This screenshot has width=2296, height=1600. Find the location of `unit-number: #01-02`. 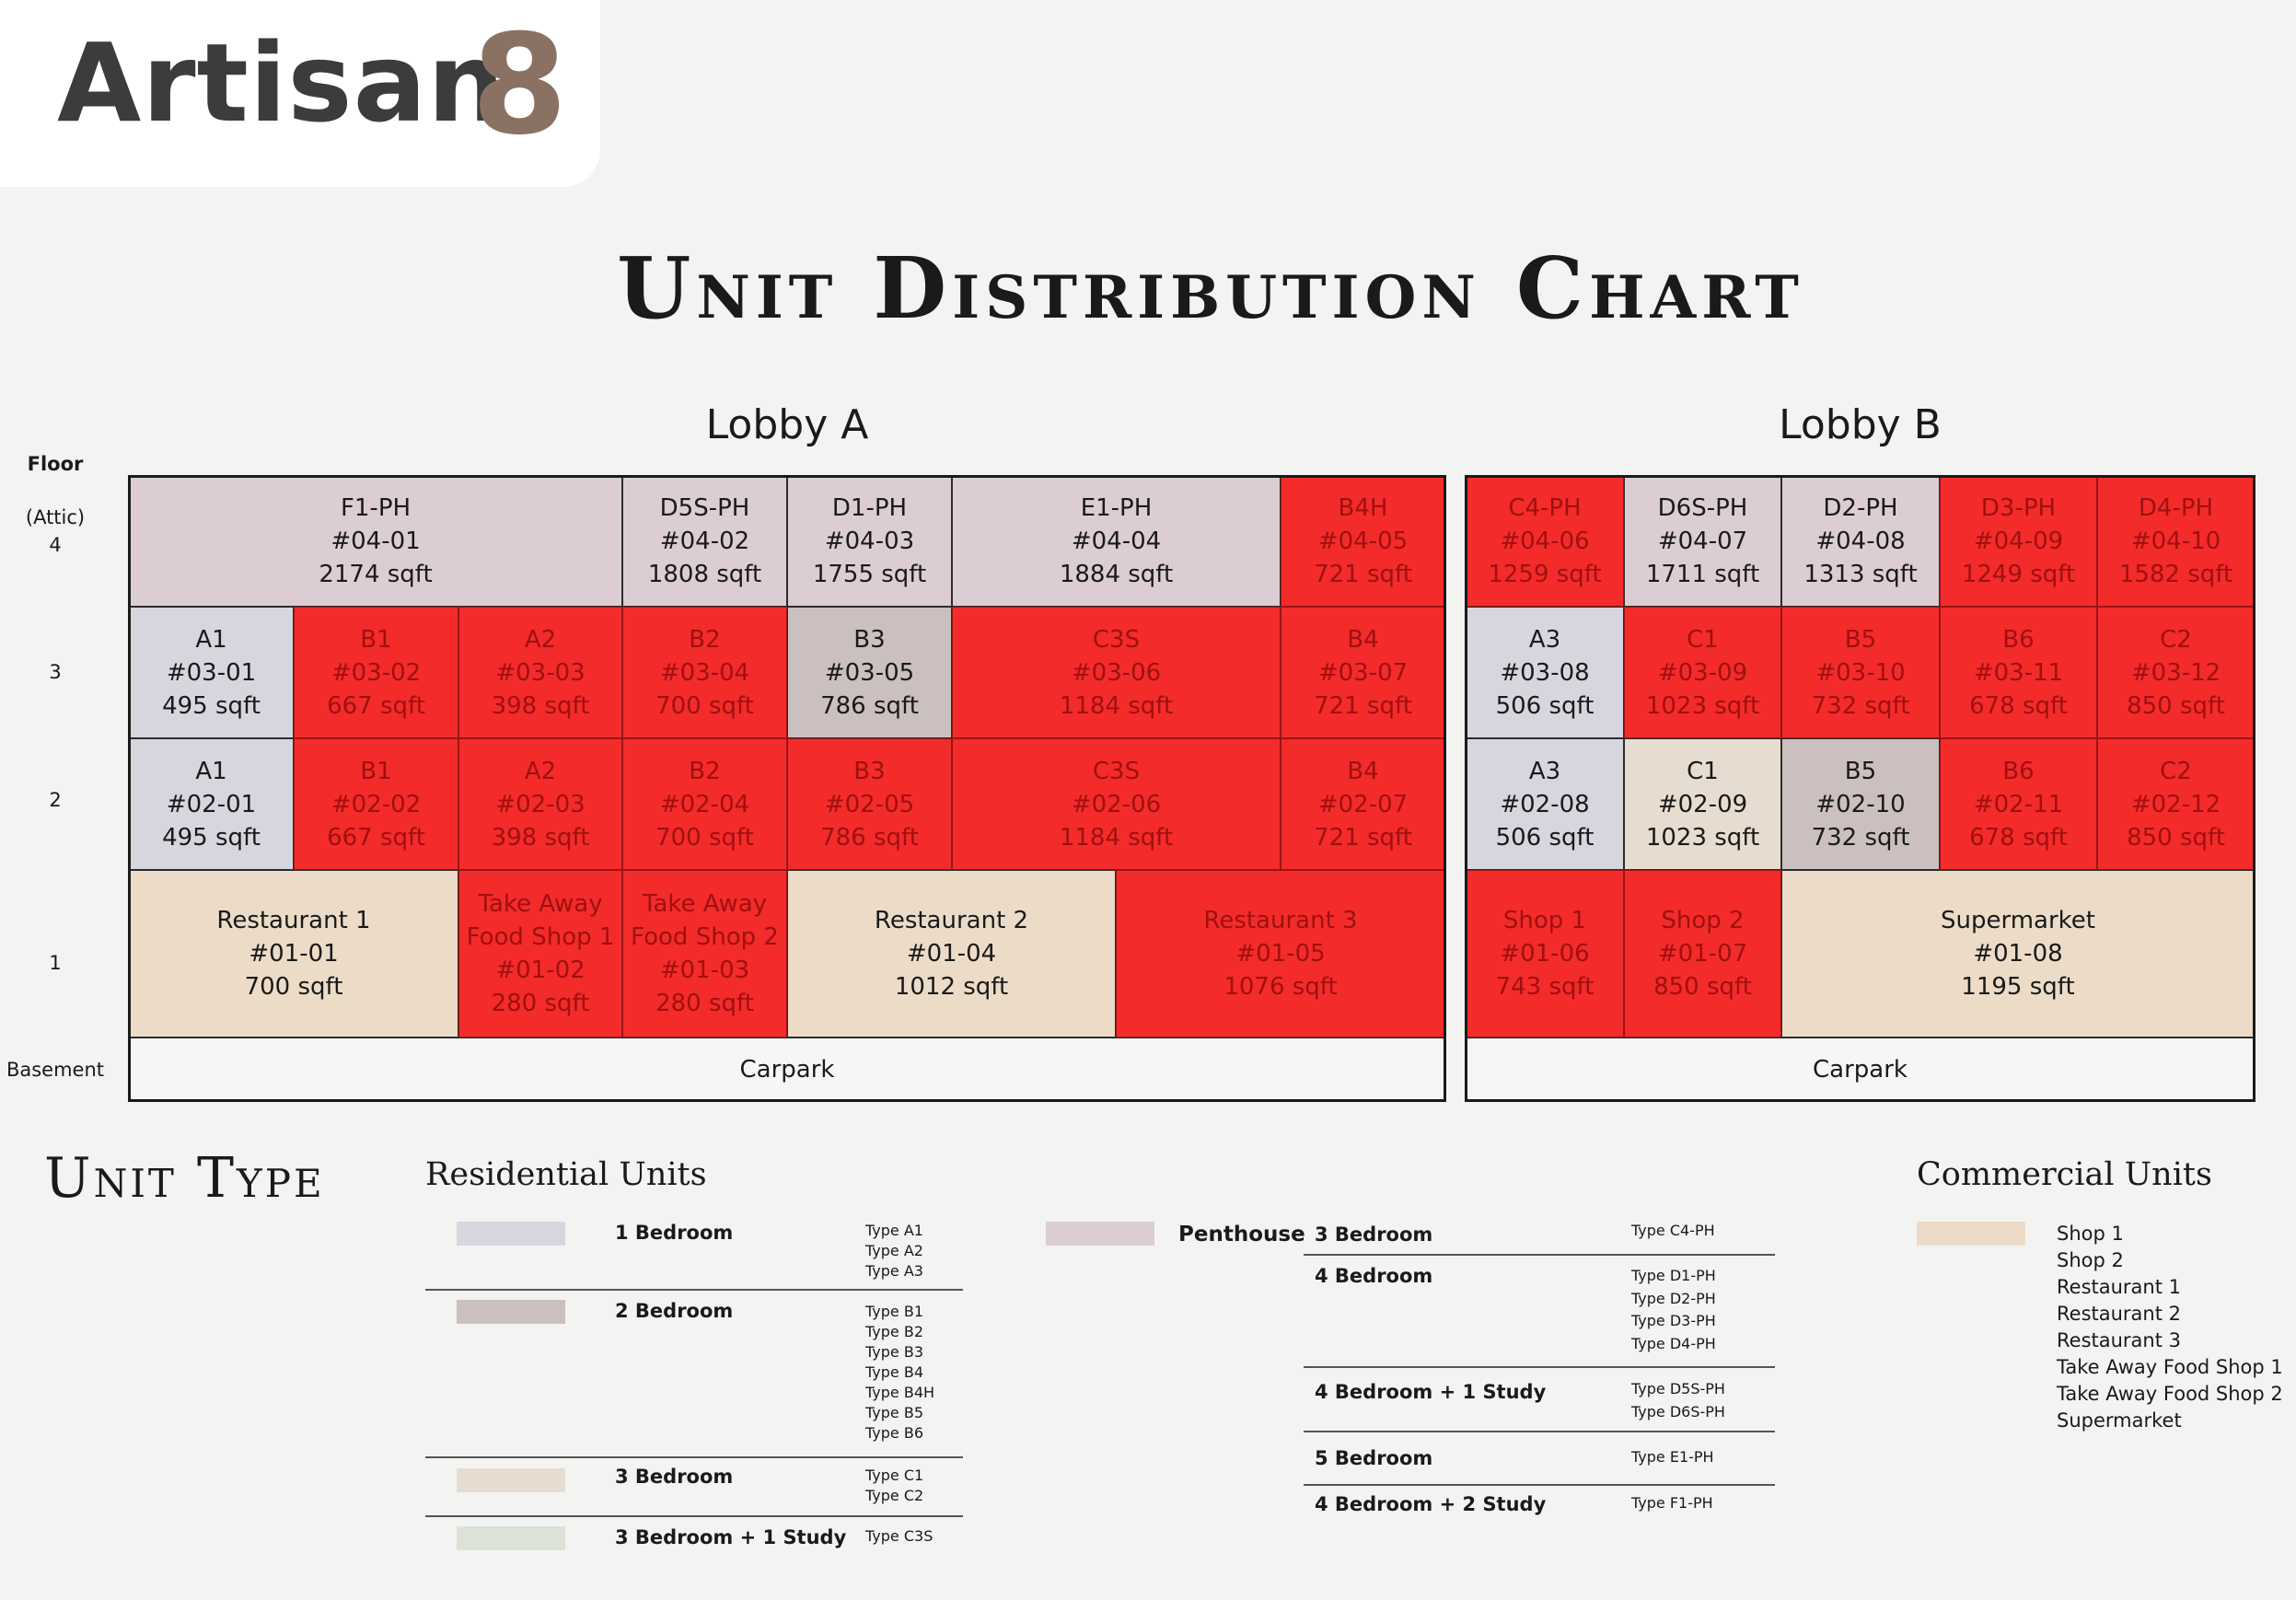

unit-number: #01-02 is located at coordinates (541, 970).